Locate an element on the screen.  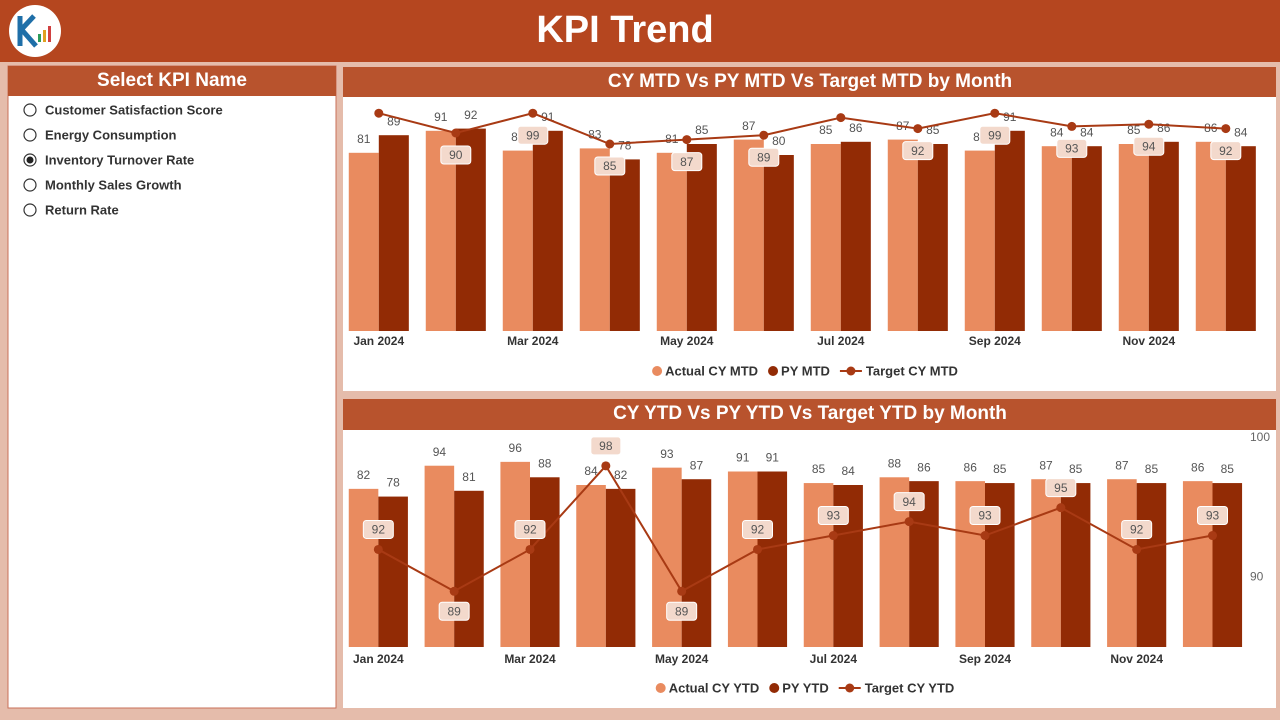
x-tick-label: Jul 2024 is located at coordinates (841, 341).